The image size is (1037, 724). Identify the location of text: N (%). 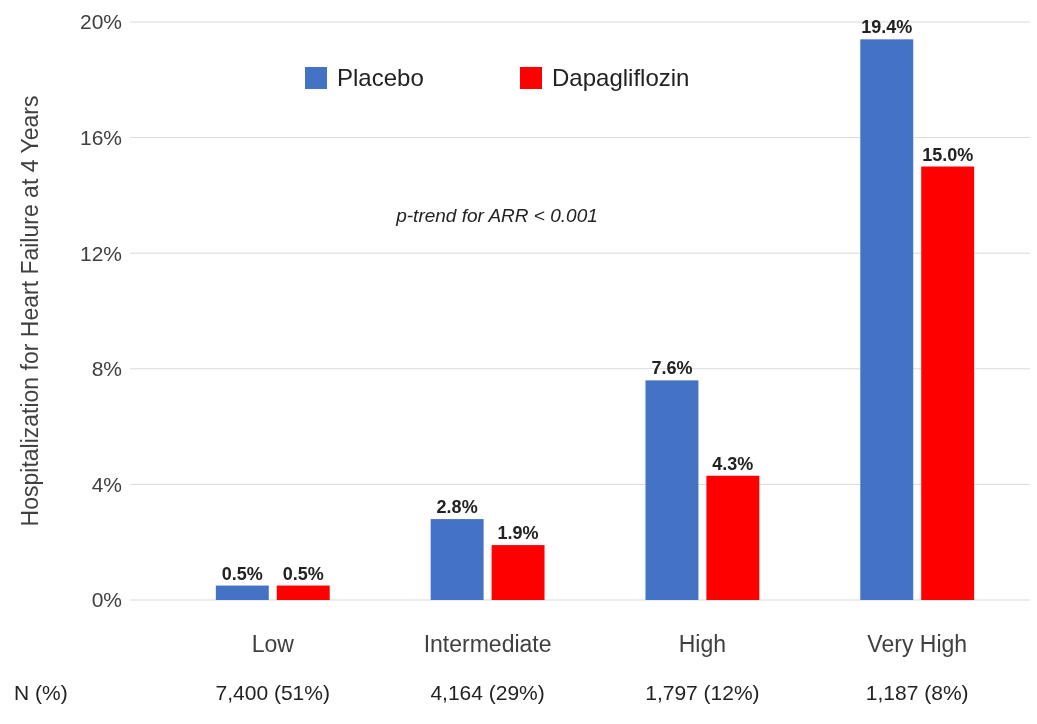
(41, 692).